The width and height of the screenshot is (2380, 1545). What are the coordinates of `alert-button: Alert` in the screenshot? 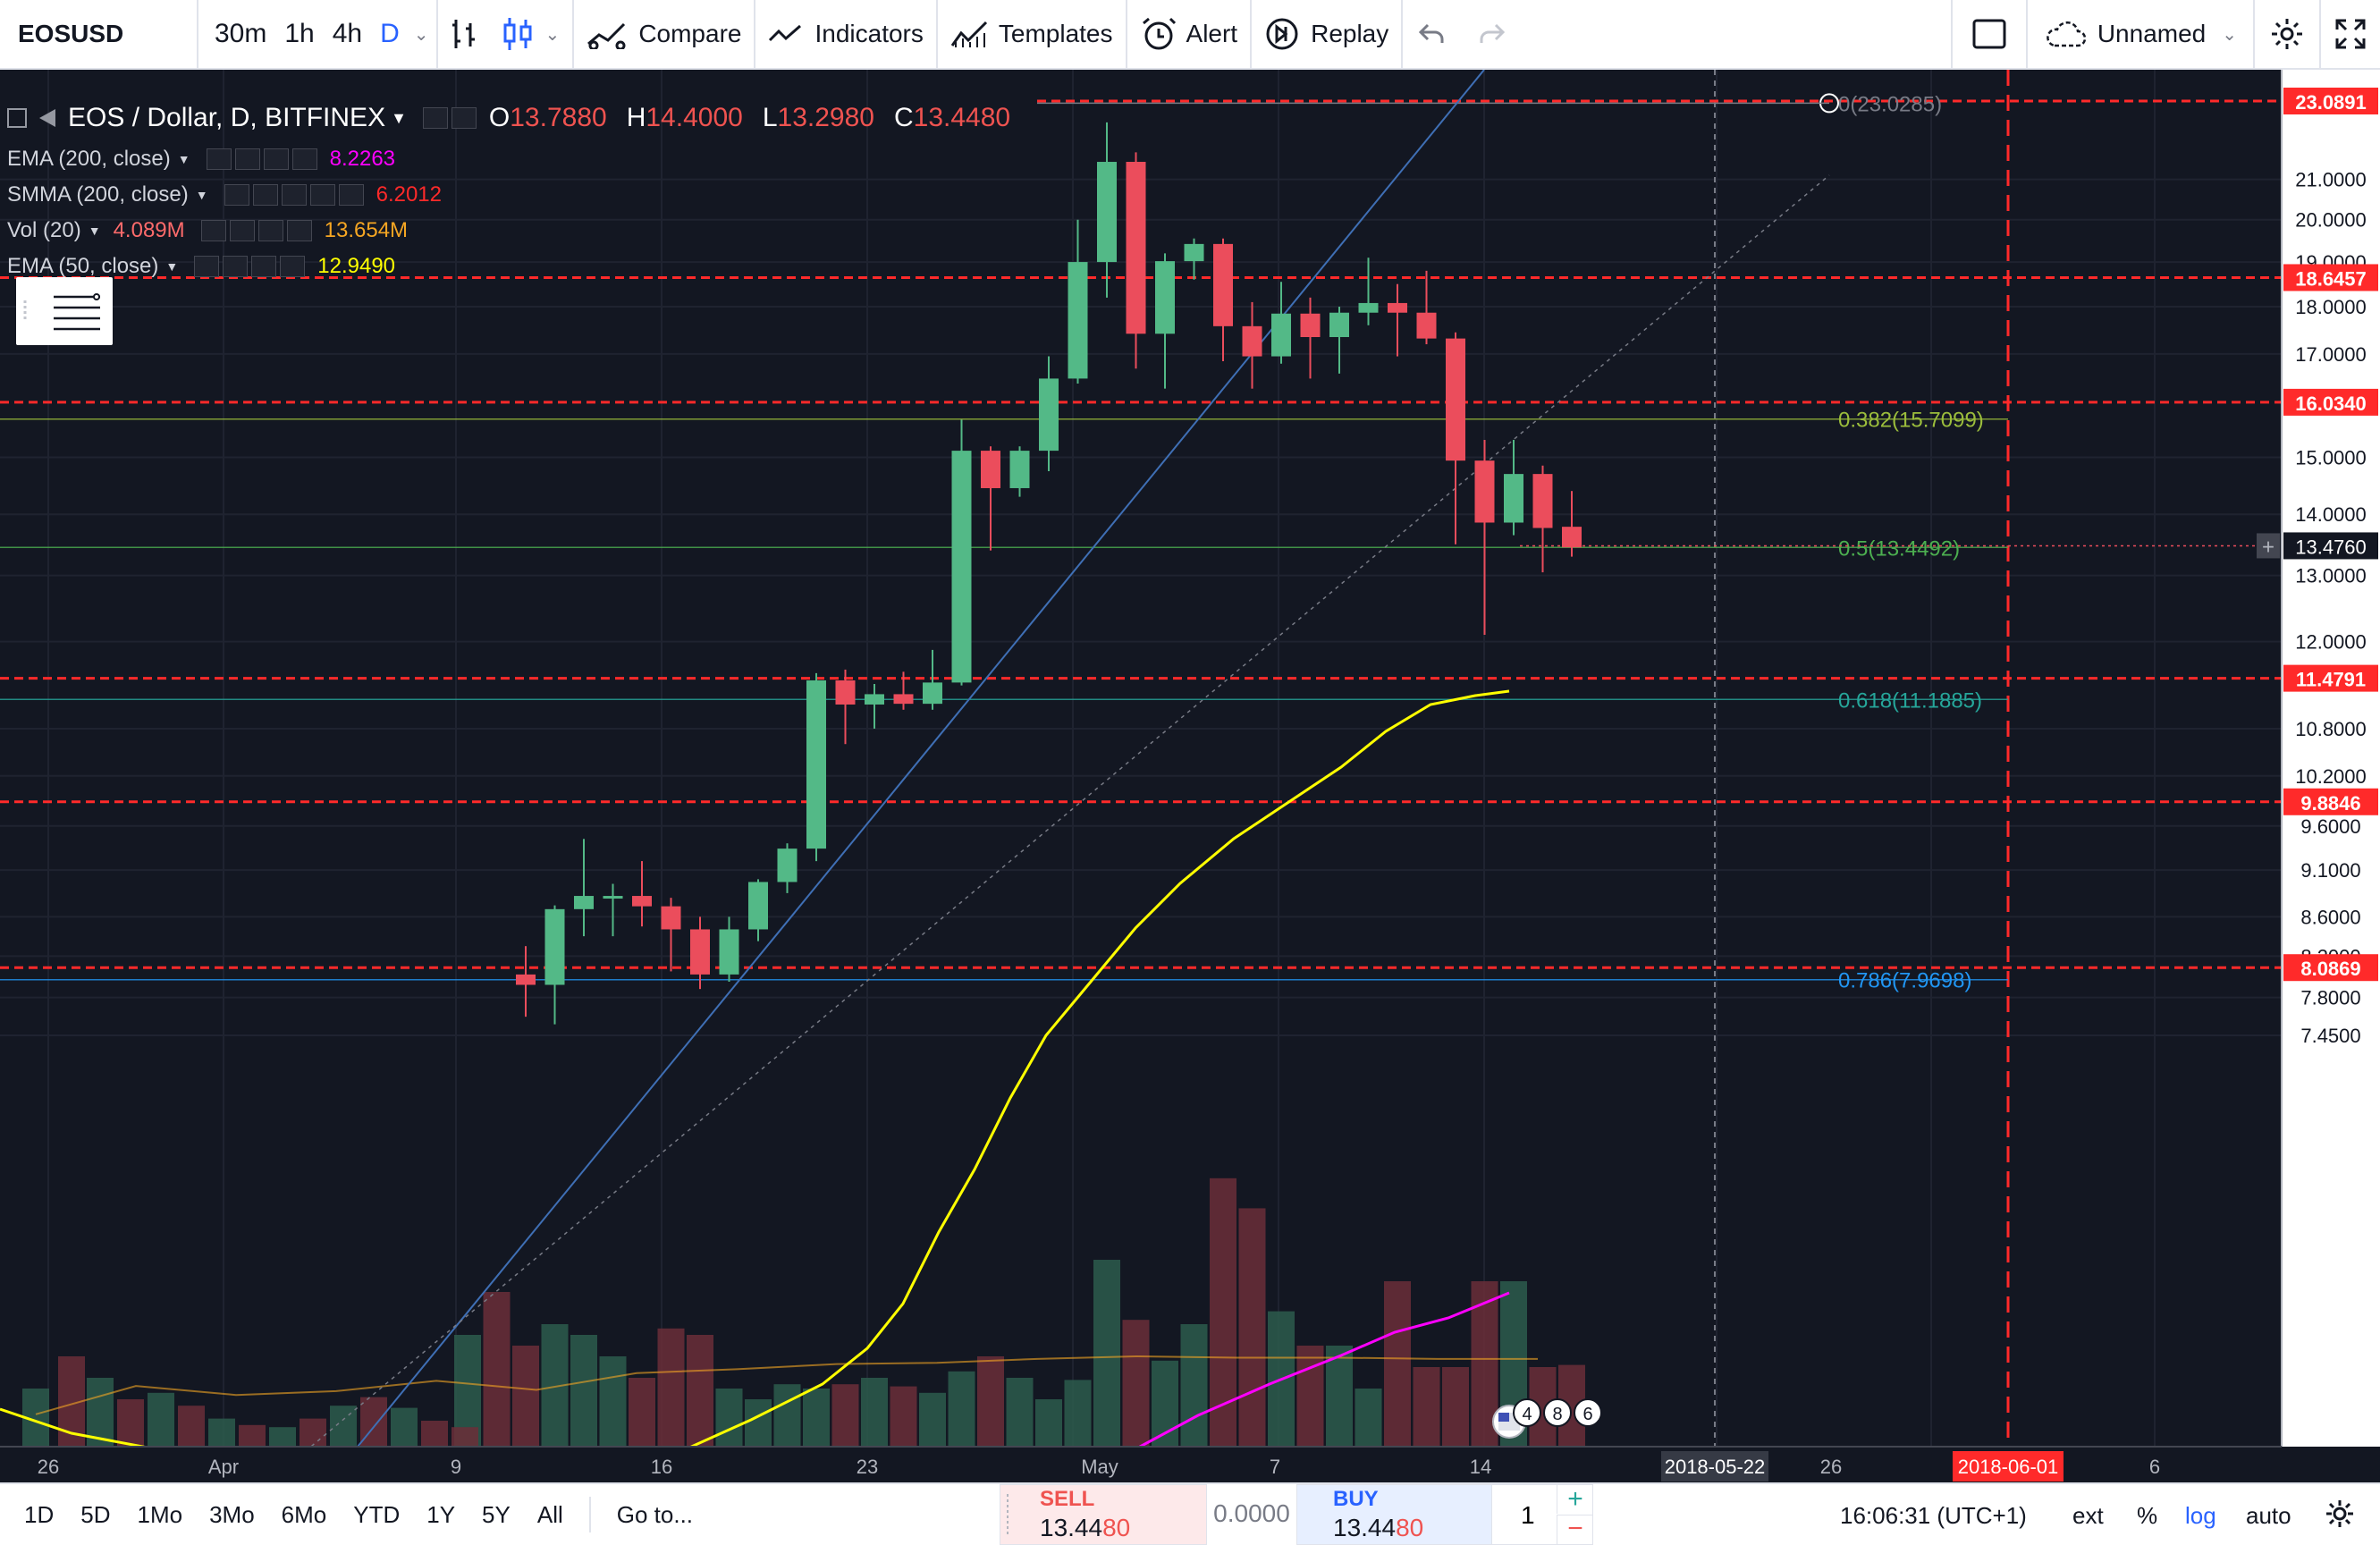 It's located at (1190, 34).